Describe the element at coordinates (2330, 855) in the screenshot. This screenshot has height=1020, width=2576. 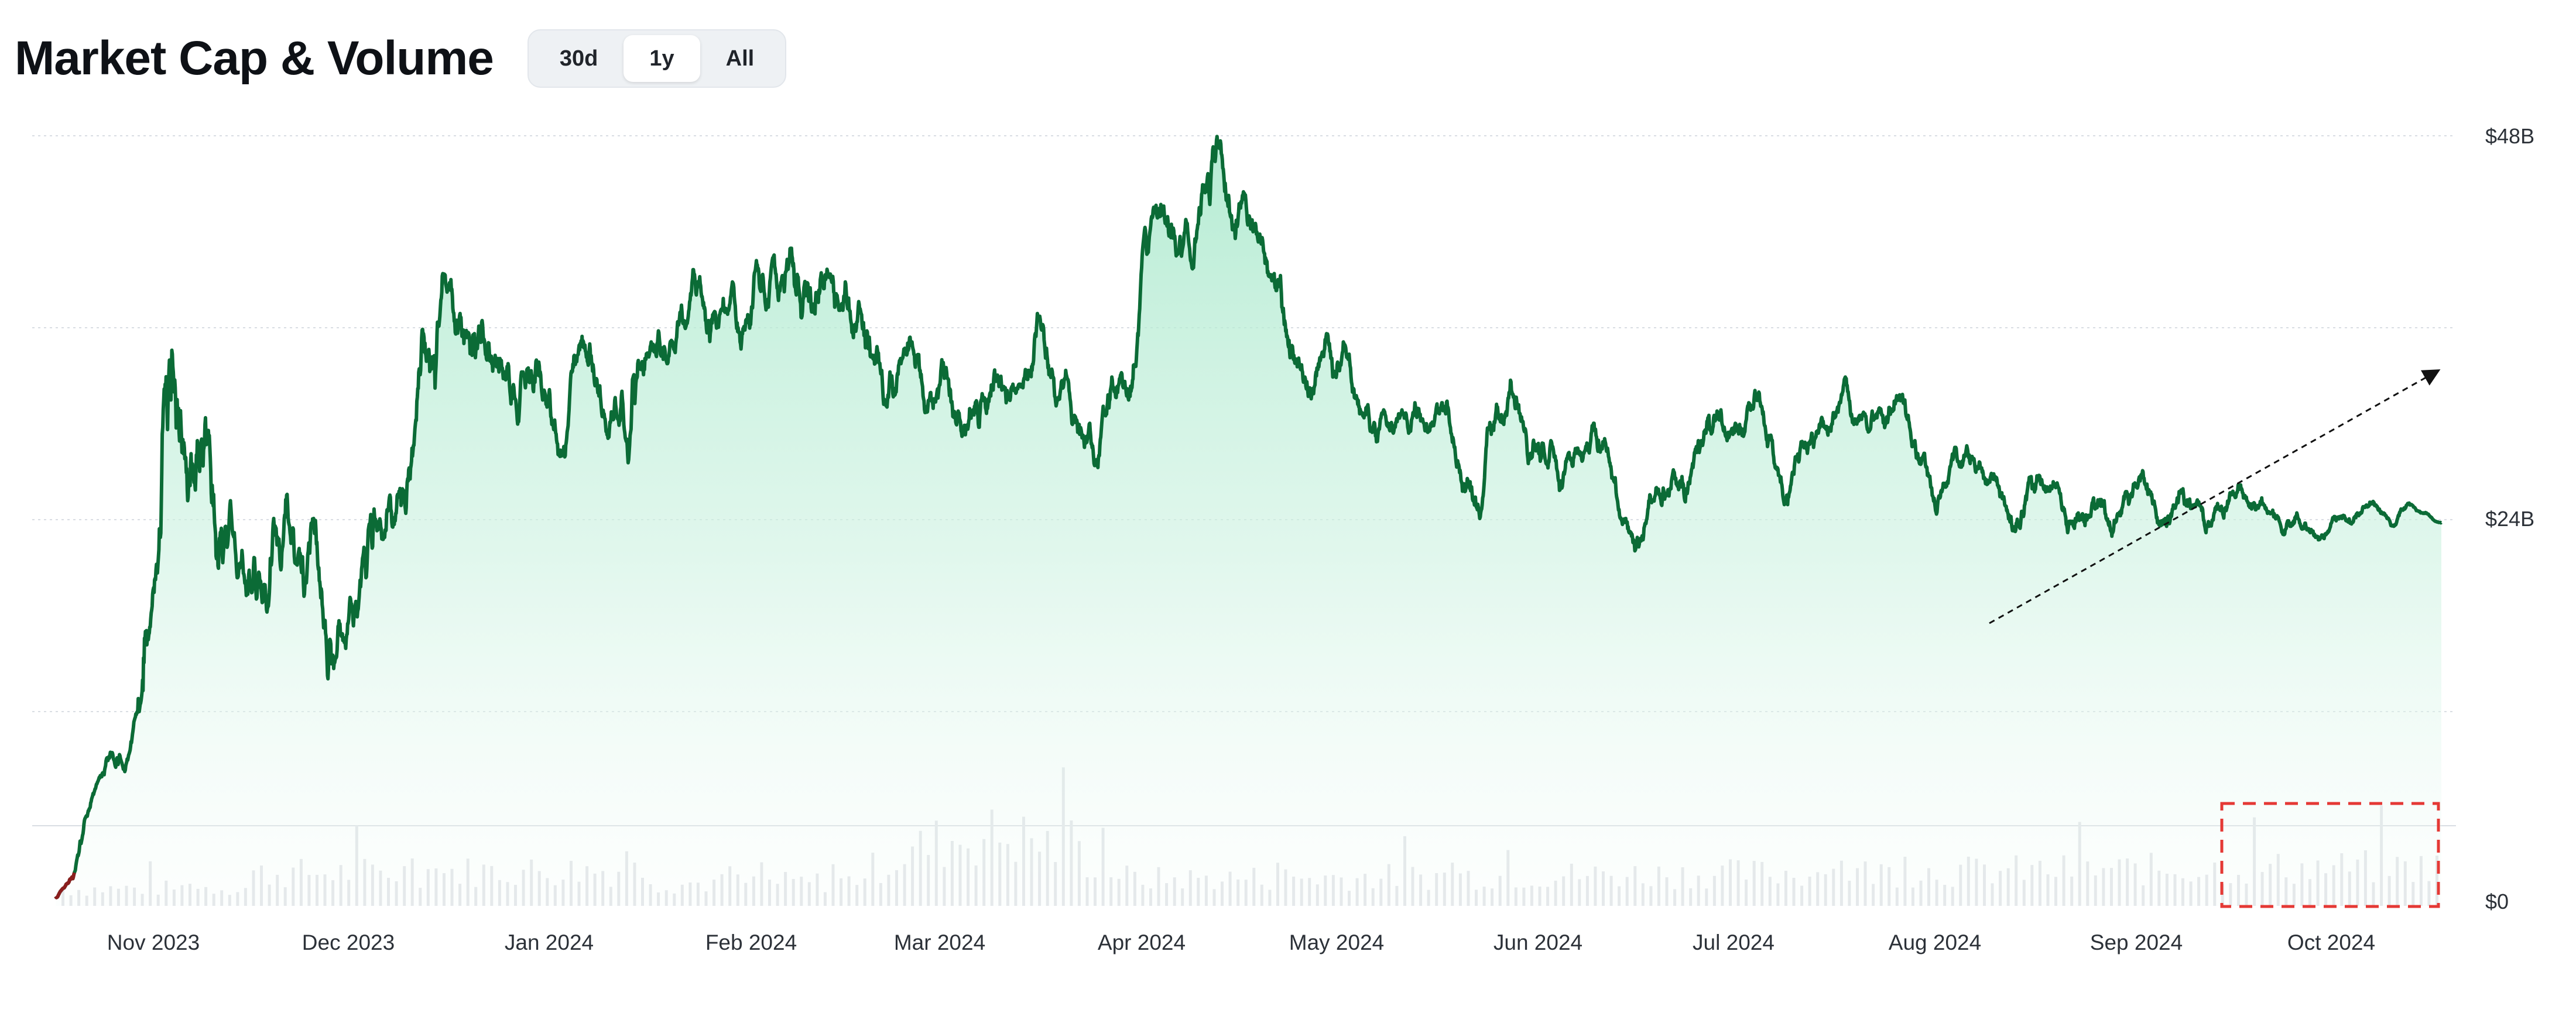
I see `volume-highlight-box` at that location.